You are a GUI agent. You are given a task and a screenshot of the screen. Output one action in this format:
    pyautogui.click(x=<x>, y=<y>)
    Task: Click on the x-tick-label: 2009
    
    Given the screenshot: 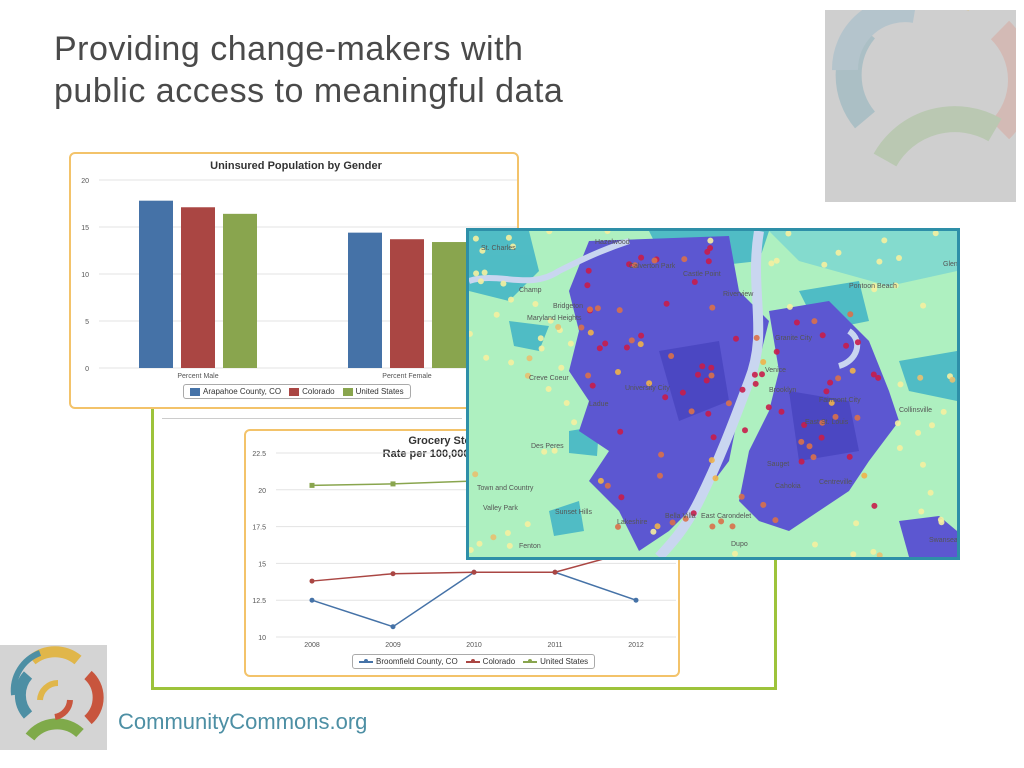 What is the action you would take?
    pyautogui.click(x=393, y=645)
    